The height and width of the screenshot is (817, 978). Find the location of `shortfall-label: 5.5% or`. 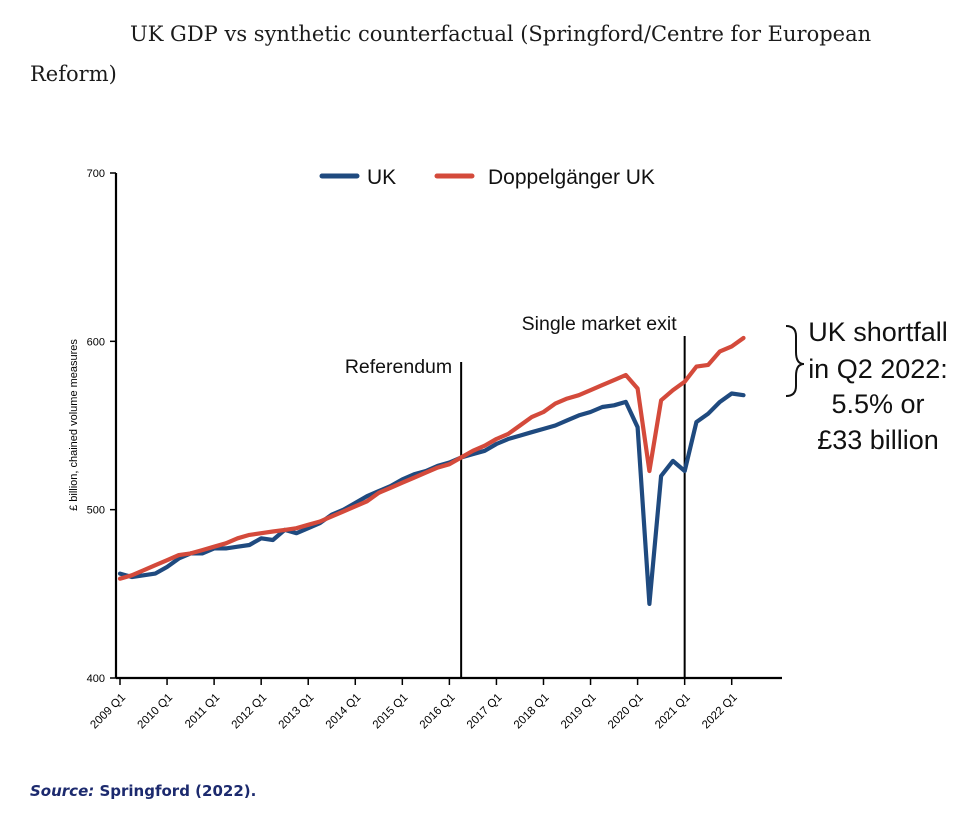

shortfall-label: 5.5% or is located at coordinates (877, 404).